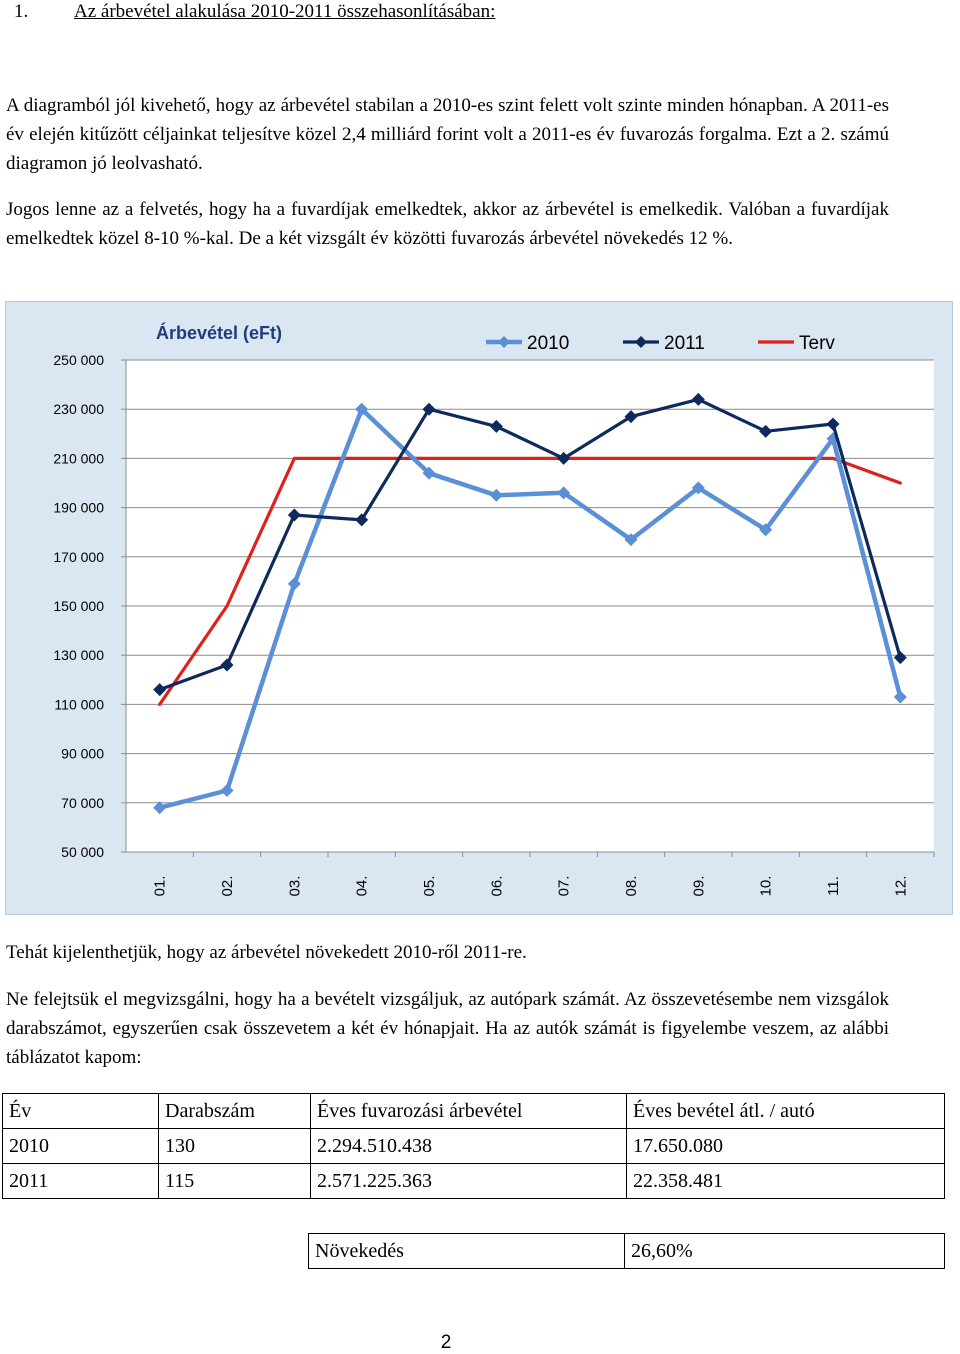 Image resolution: width=960 pixels, height=1354 pixels. What do you see at coordinates (82, 803) in the screenshot?
I see `y-tick-label: 70 000` at bounding box center [82, 803].